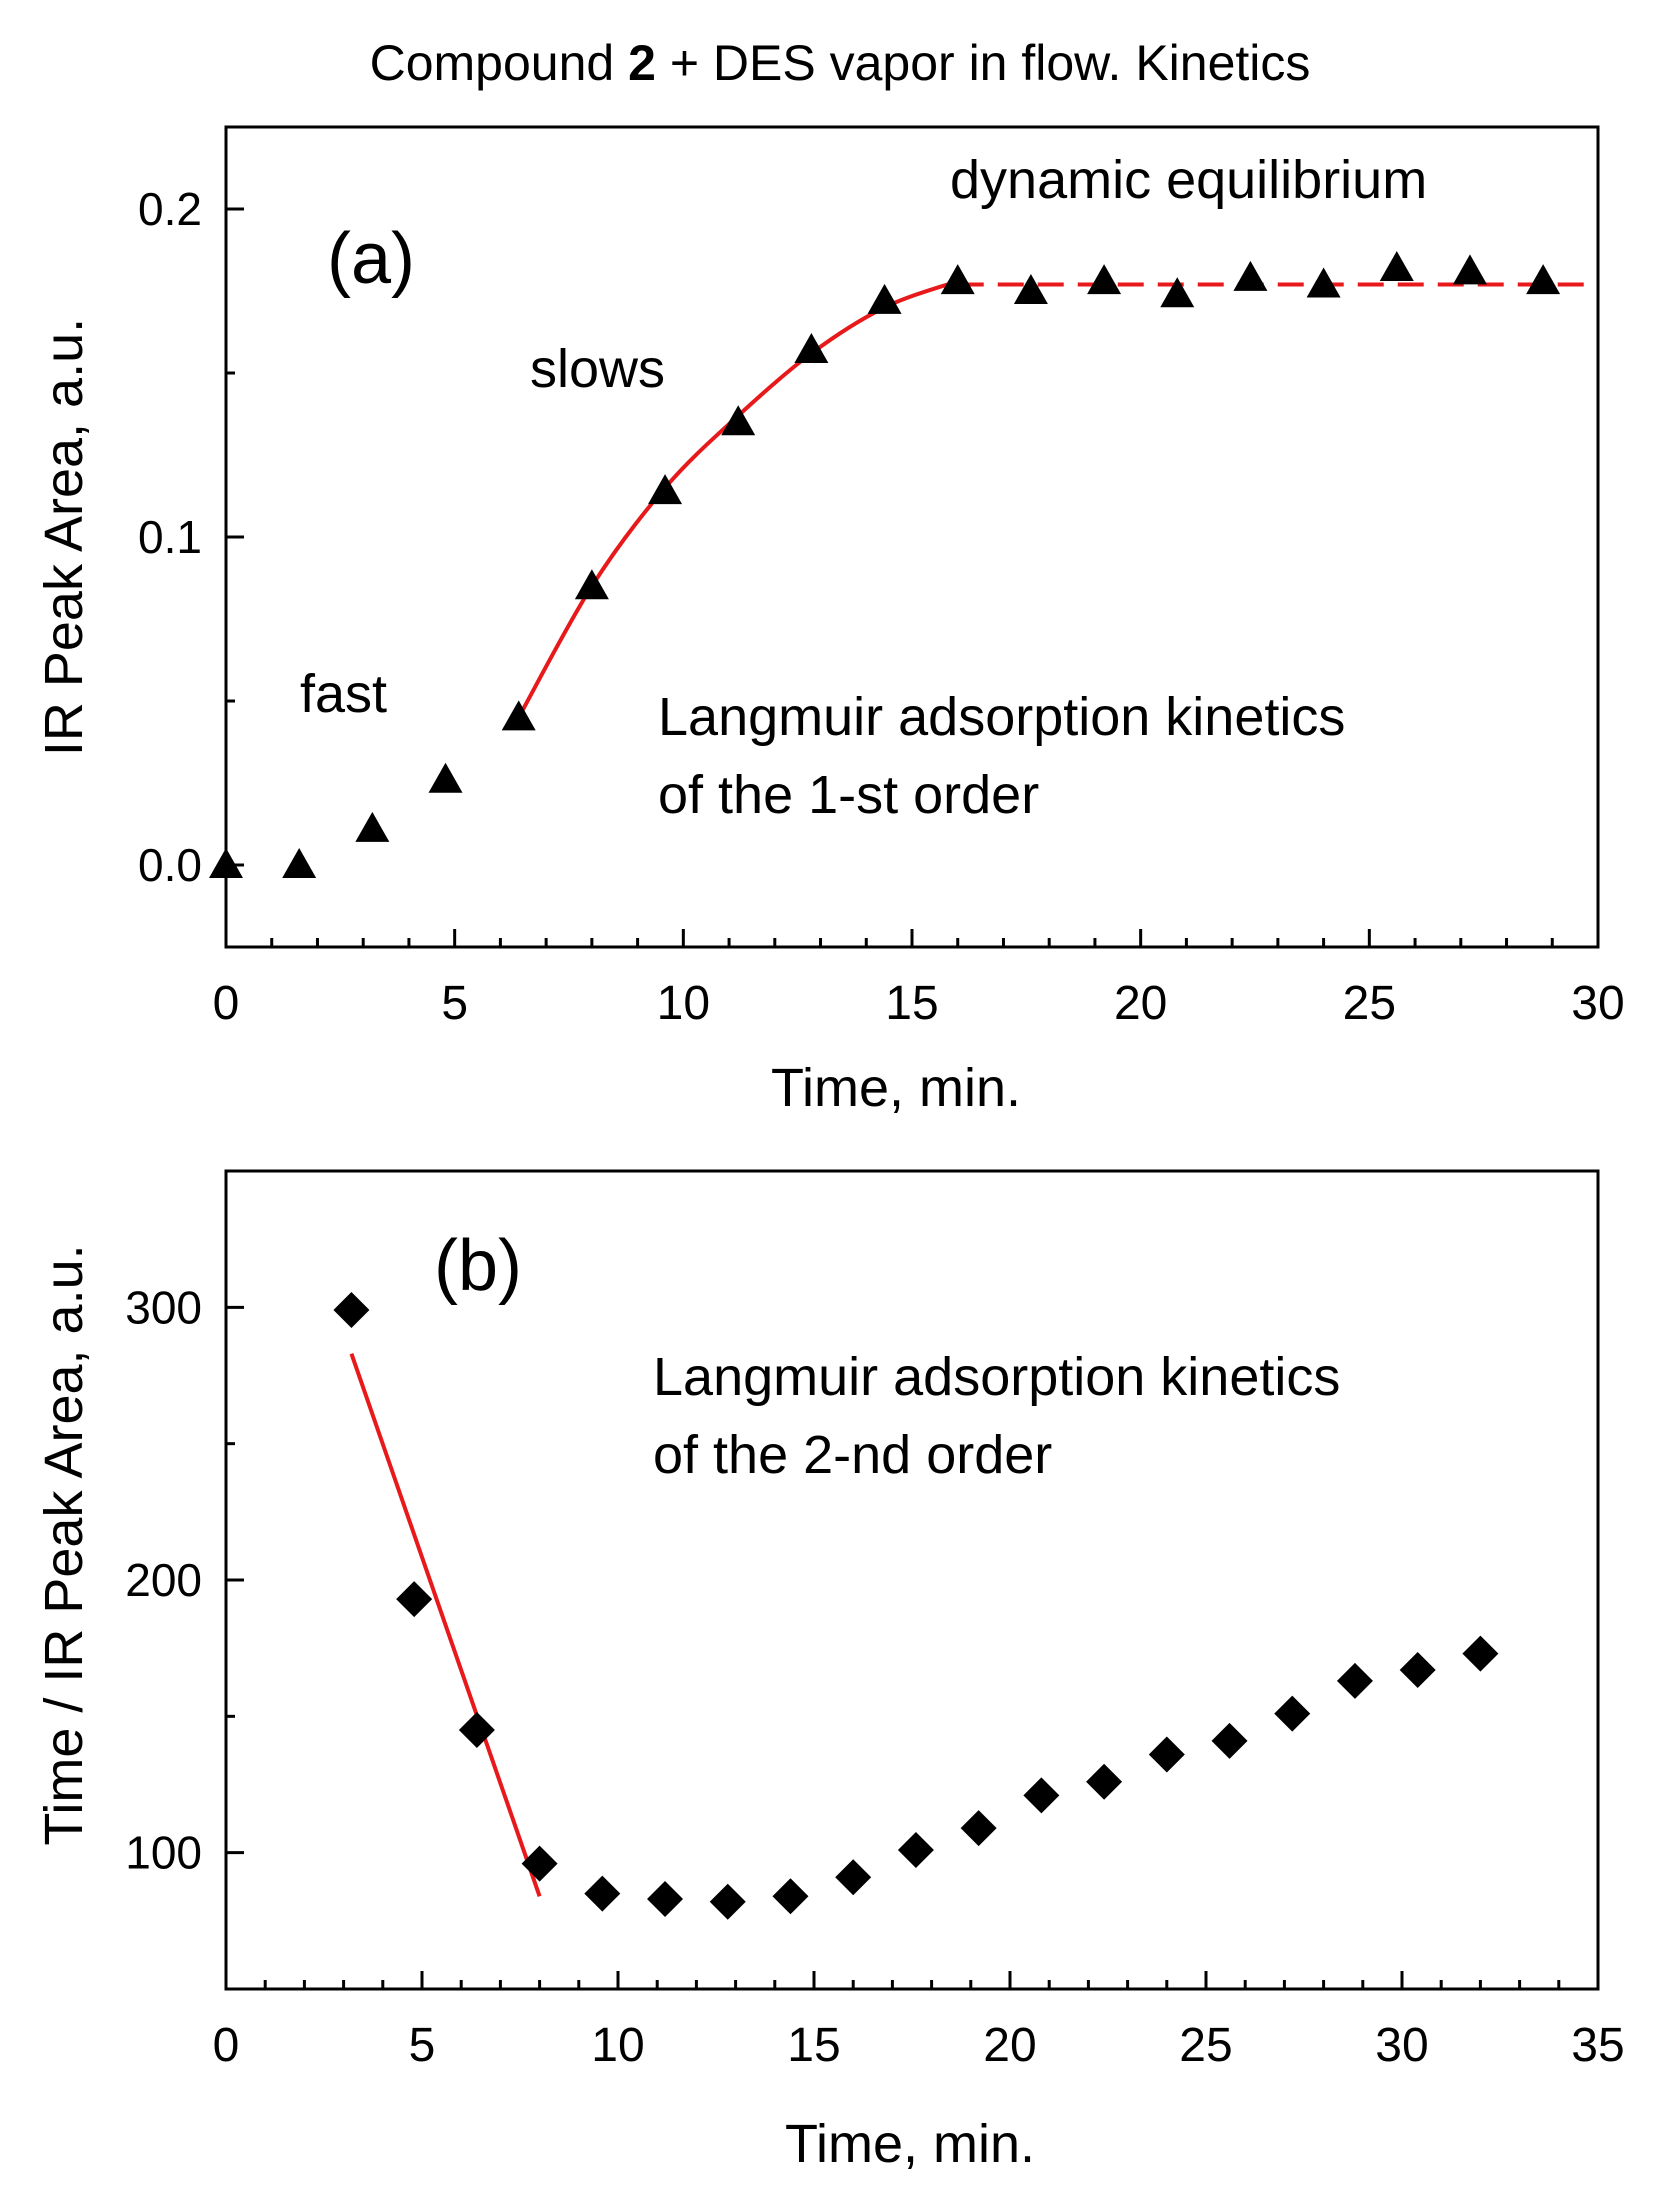 This screenshot has height=2208, width=1662. What do you see at coordinates (371, 259) in the screenshot?
I see `panel-a-label: (a)` at bounding box center [371, 259].